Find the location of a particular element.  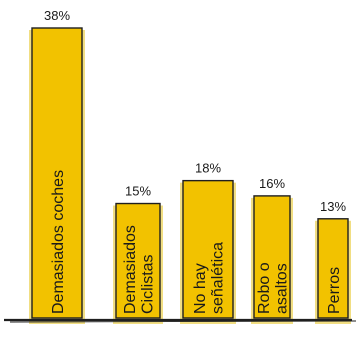

baseline-axis-sketch is located at coordinates (183, 321).